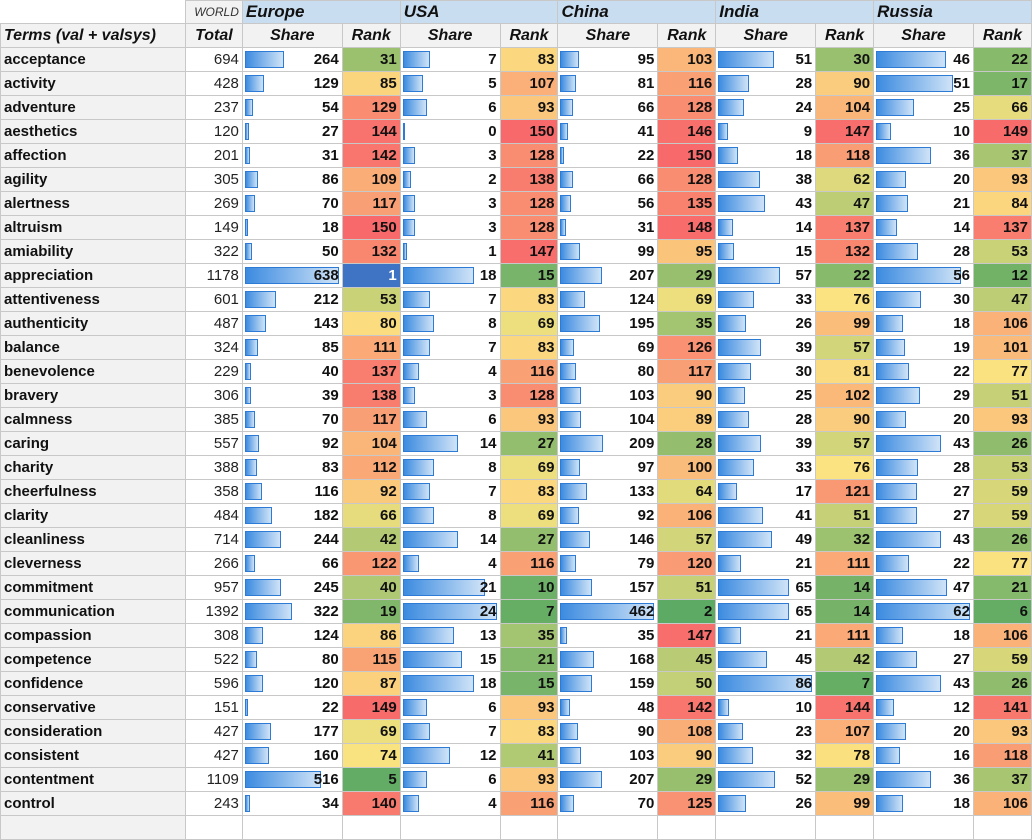 Image resolution: width=1032 pixels, height=840 pixels. I want to click on rank-cell-europe: 66, so click(371, 515).